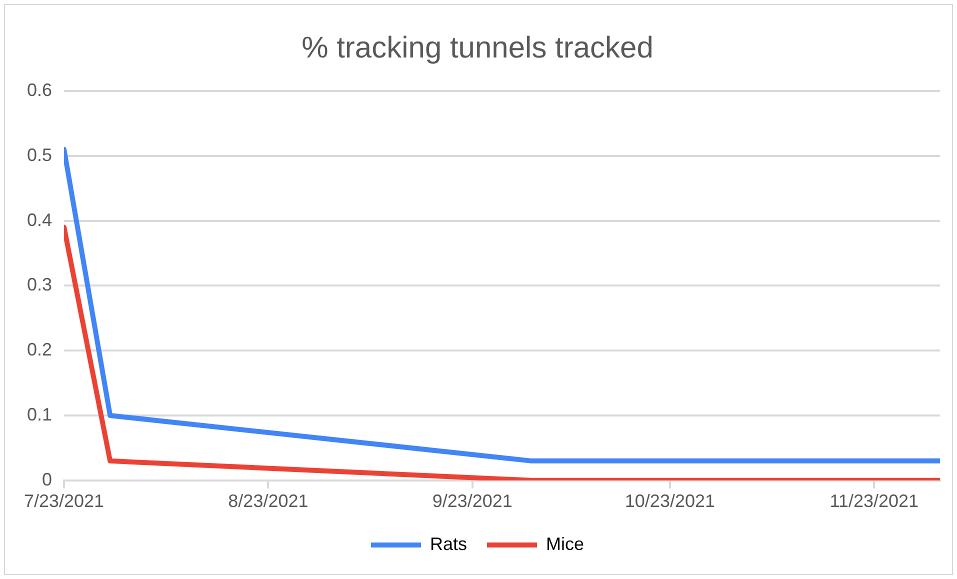 This screenshot has height=579, width=957. What do you see at coordinates (39, 154) in the screenshot?
I see `y-tick-label: 0.5` at bounding box center [39, 154].